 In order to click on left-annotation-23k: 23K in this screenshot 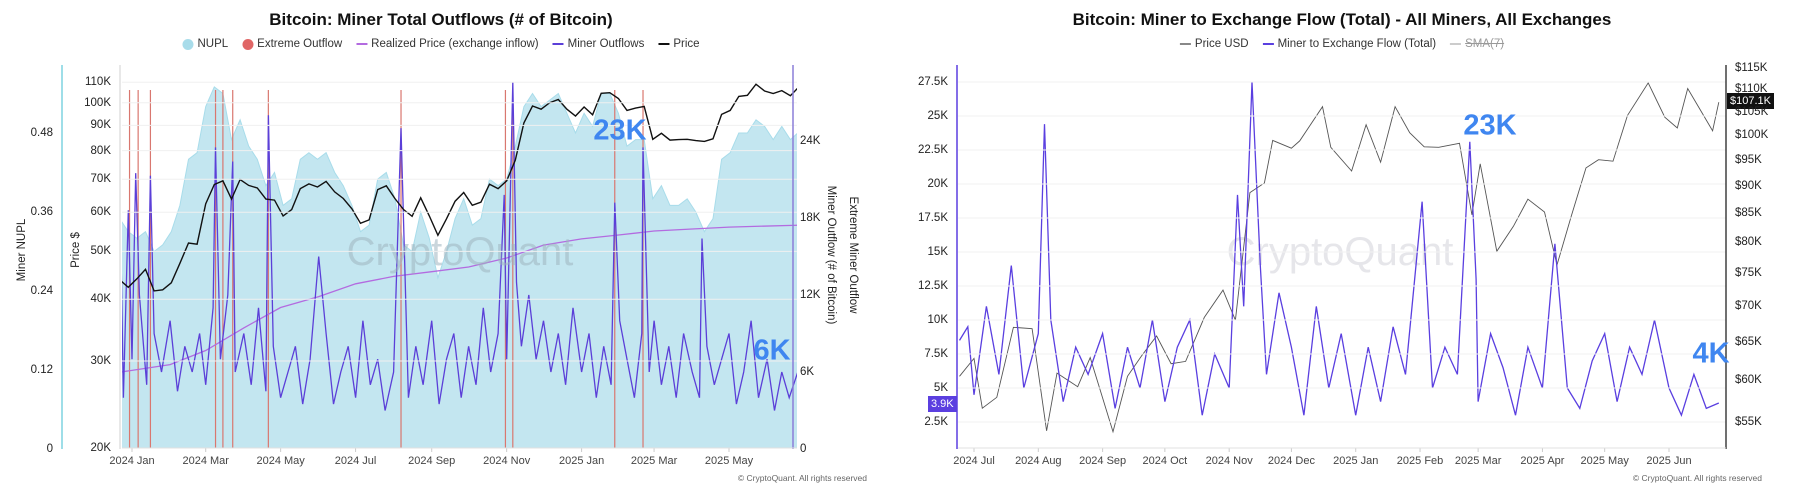, I will do `click(620, 130)`.